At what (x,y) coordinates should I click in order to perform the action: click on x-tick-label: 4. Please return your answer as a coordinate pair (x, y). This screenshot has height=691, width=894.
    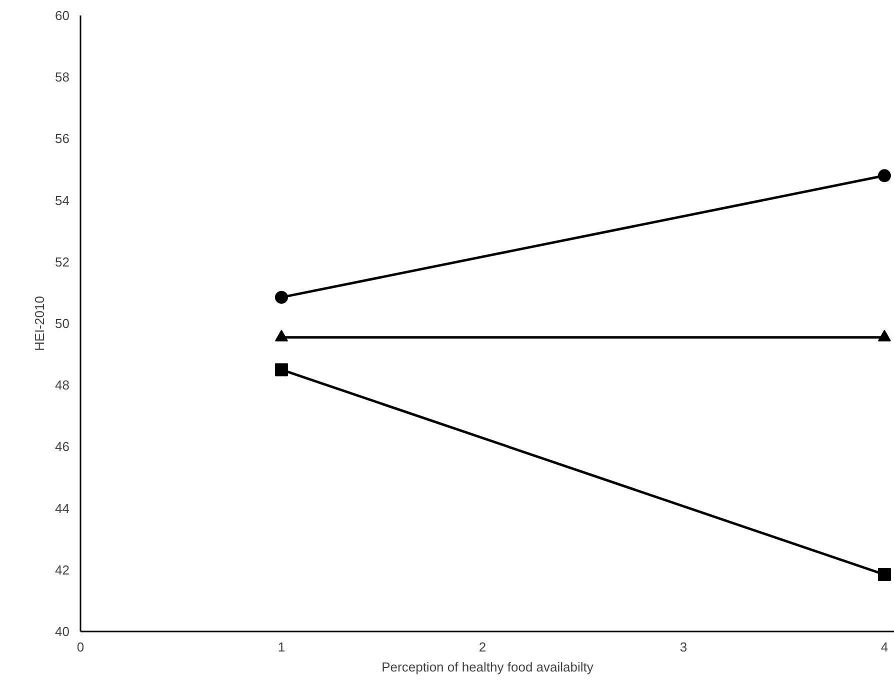
    Looking at the image, I should click on (884, 647).